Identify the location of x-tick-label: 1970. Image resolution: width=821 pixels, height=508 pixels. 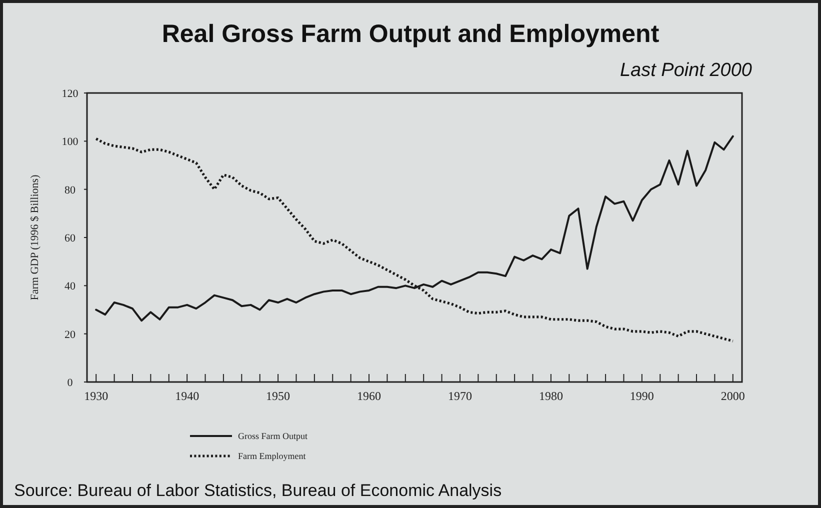
(460, 396).